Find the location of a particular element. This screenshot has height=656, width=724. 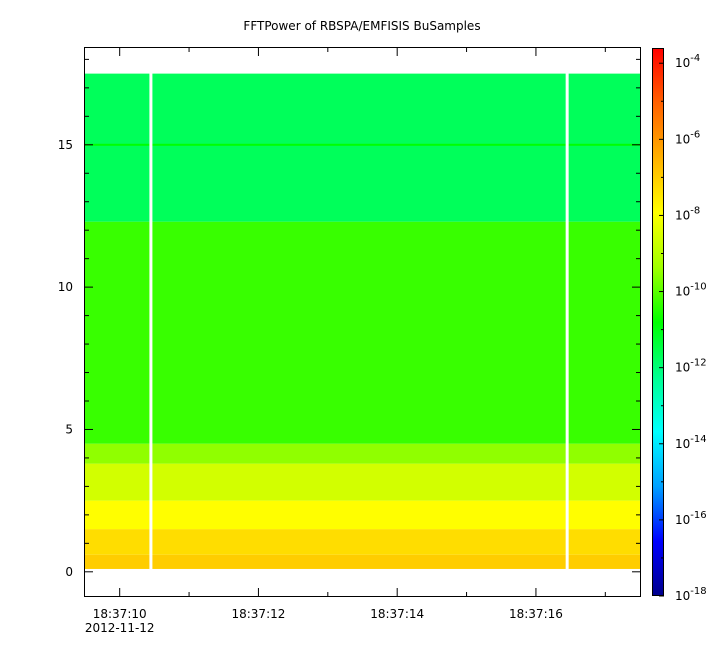

chart-title: FFTPower of RBSPA/EMFISIS BuSamples is located at coordinates (361, 26).